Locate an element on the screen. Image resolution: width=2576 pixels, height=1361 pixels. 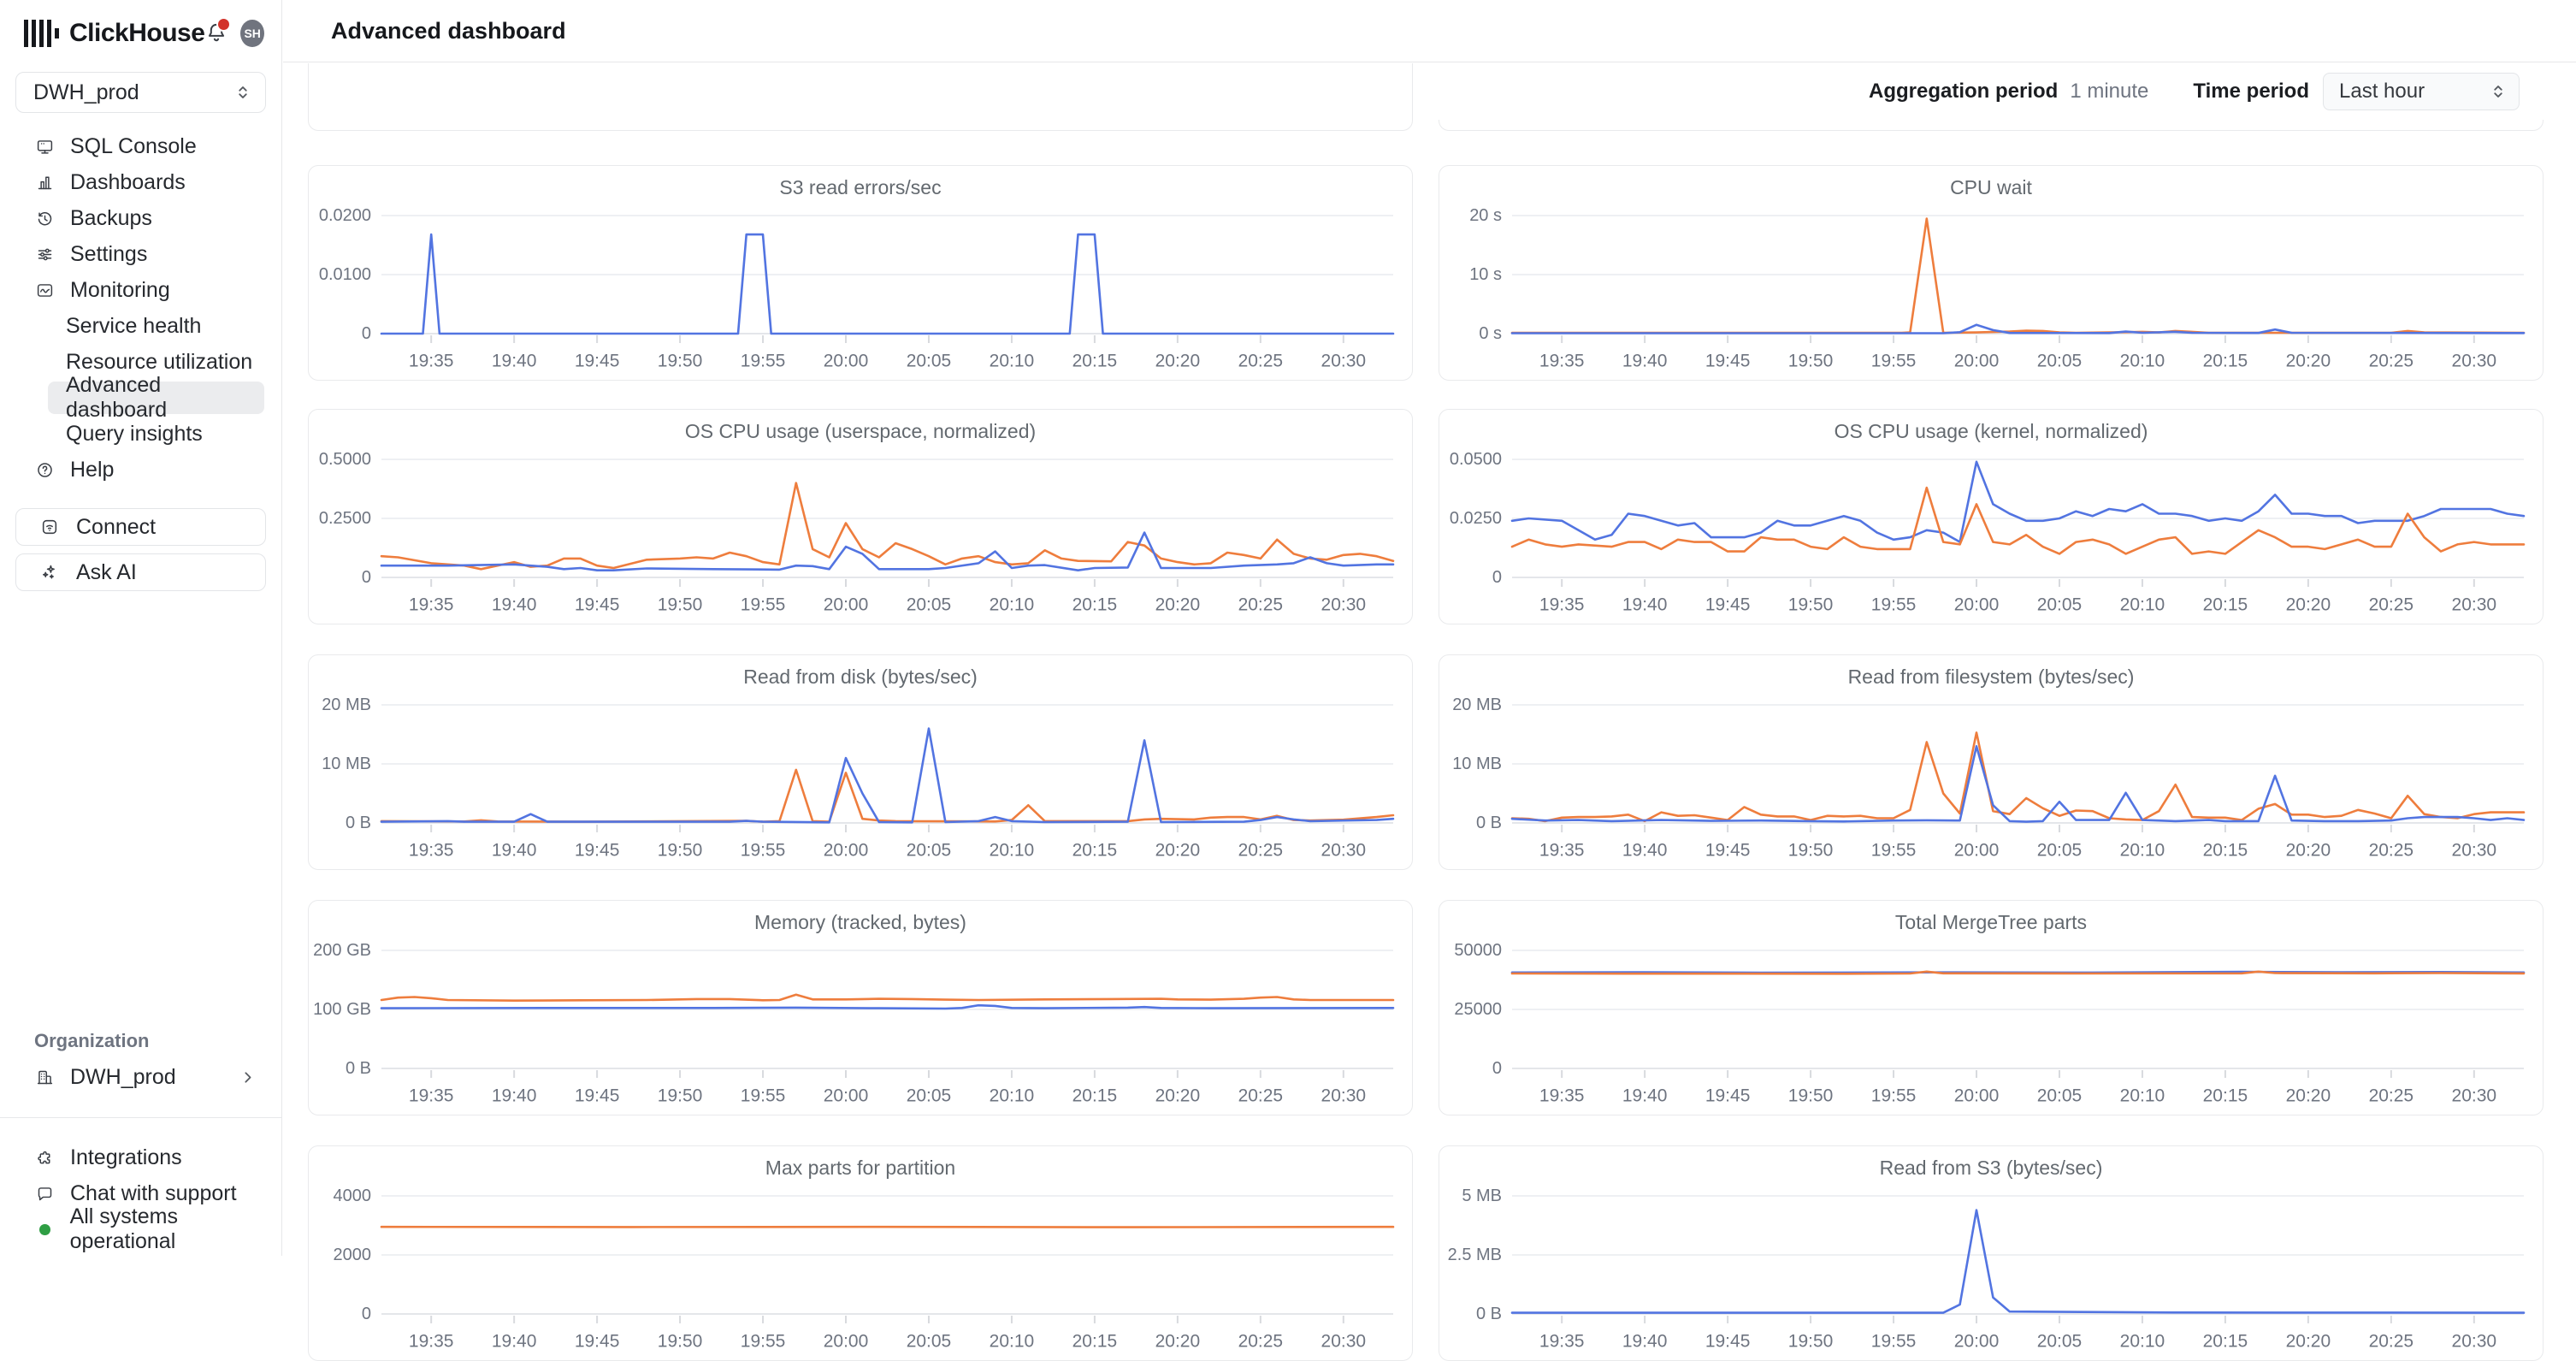
footer-item-all-systems-operational: All systems operational is located at coordinates (141, 1229).